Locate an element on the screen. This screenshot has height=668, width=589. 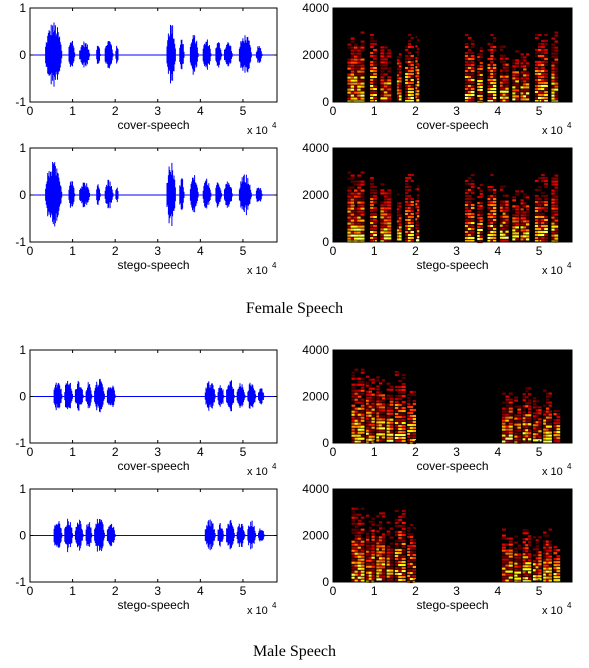
x-tick-label: 2 is located at coordinates (115, 251).